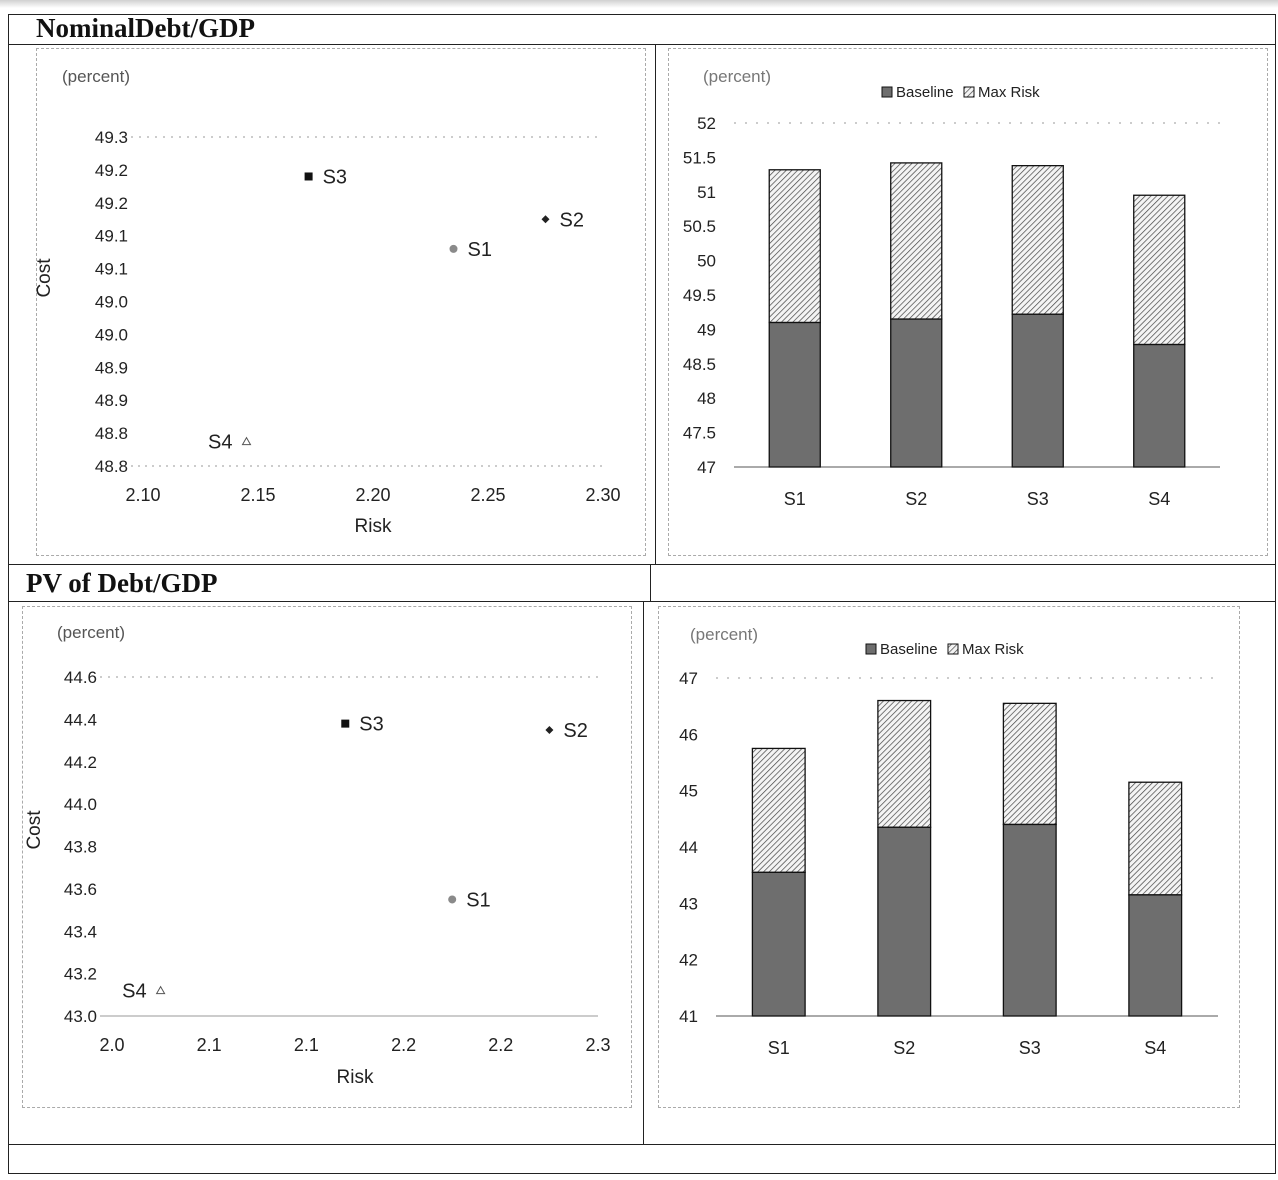 Image resolution: width=1278 pixels, height=1180 pixels. I want to click on y-tick-label: 43.2, so click(80, 974).